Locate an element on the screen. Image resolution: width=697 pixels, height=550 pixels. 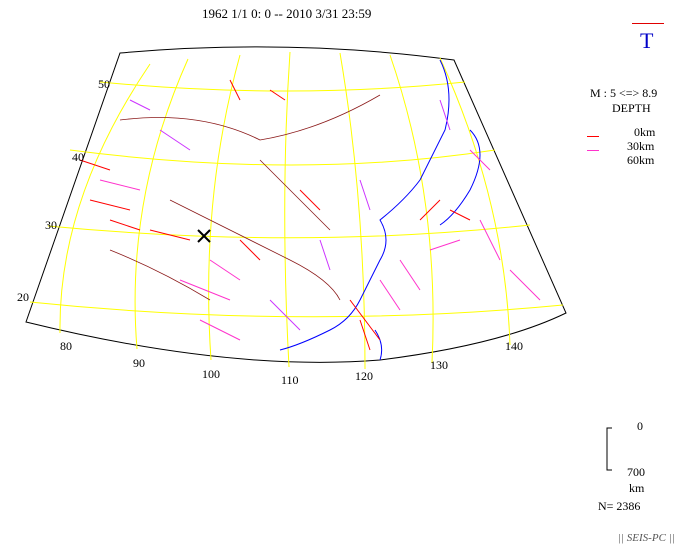
lon-label: 140 is located at coordinates (514, 346).